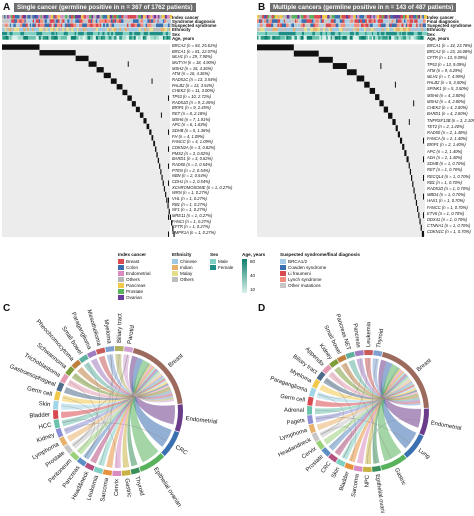 This screenshot has width=474, height=516. What do you see at coordinates (305, 279) in the screenshot?
I see `legend-label: Lynch syndrome` at bounding box center [305, 279].